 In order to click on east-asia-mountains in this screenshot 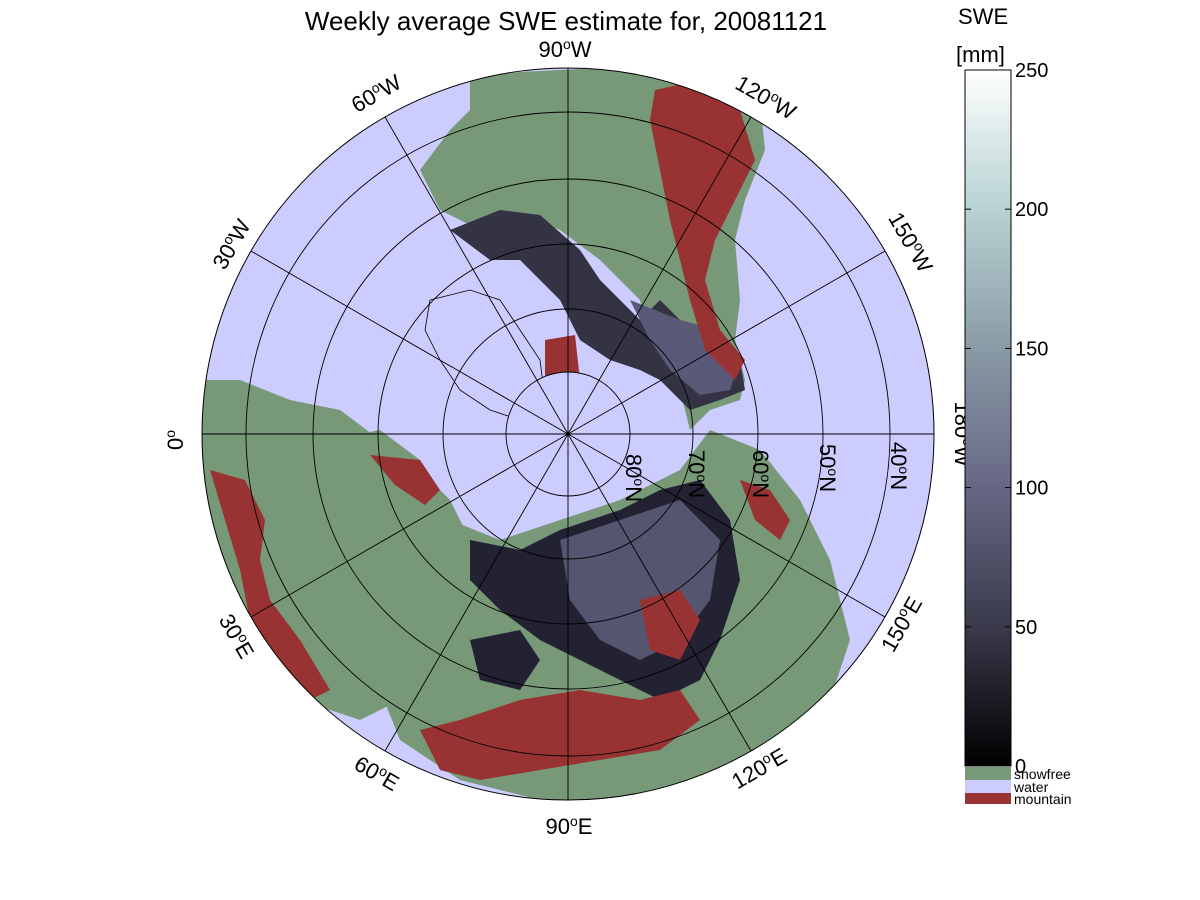, I will do `click(670, 625)`.